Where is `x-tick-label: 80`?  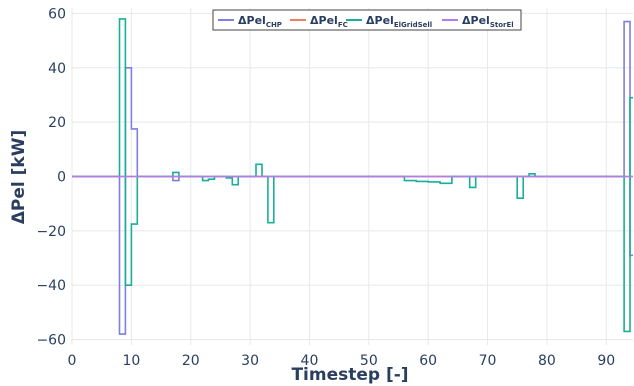 x-tick-label: 80 is located at coordinates (547, 361).